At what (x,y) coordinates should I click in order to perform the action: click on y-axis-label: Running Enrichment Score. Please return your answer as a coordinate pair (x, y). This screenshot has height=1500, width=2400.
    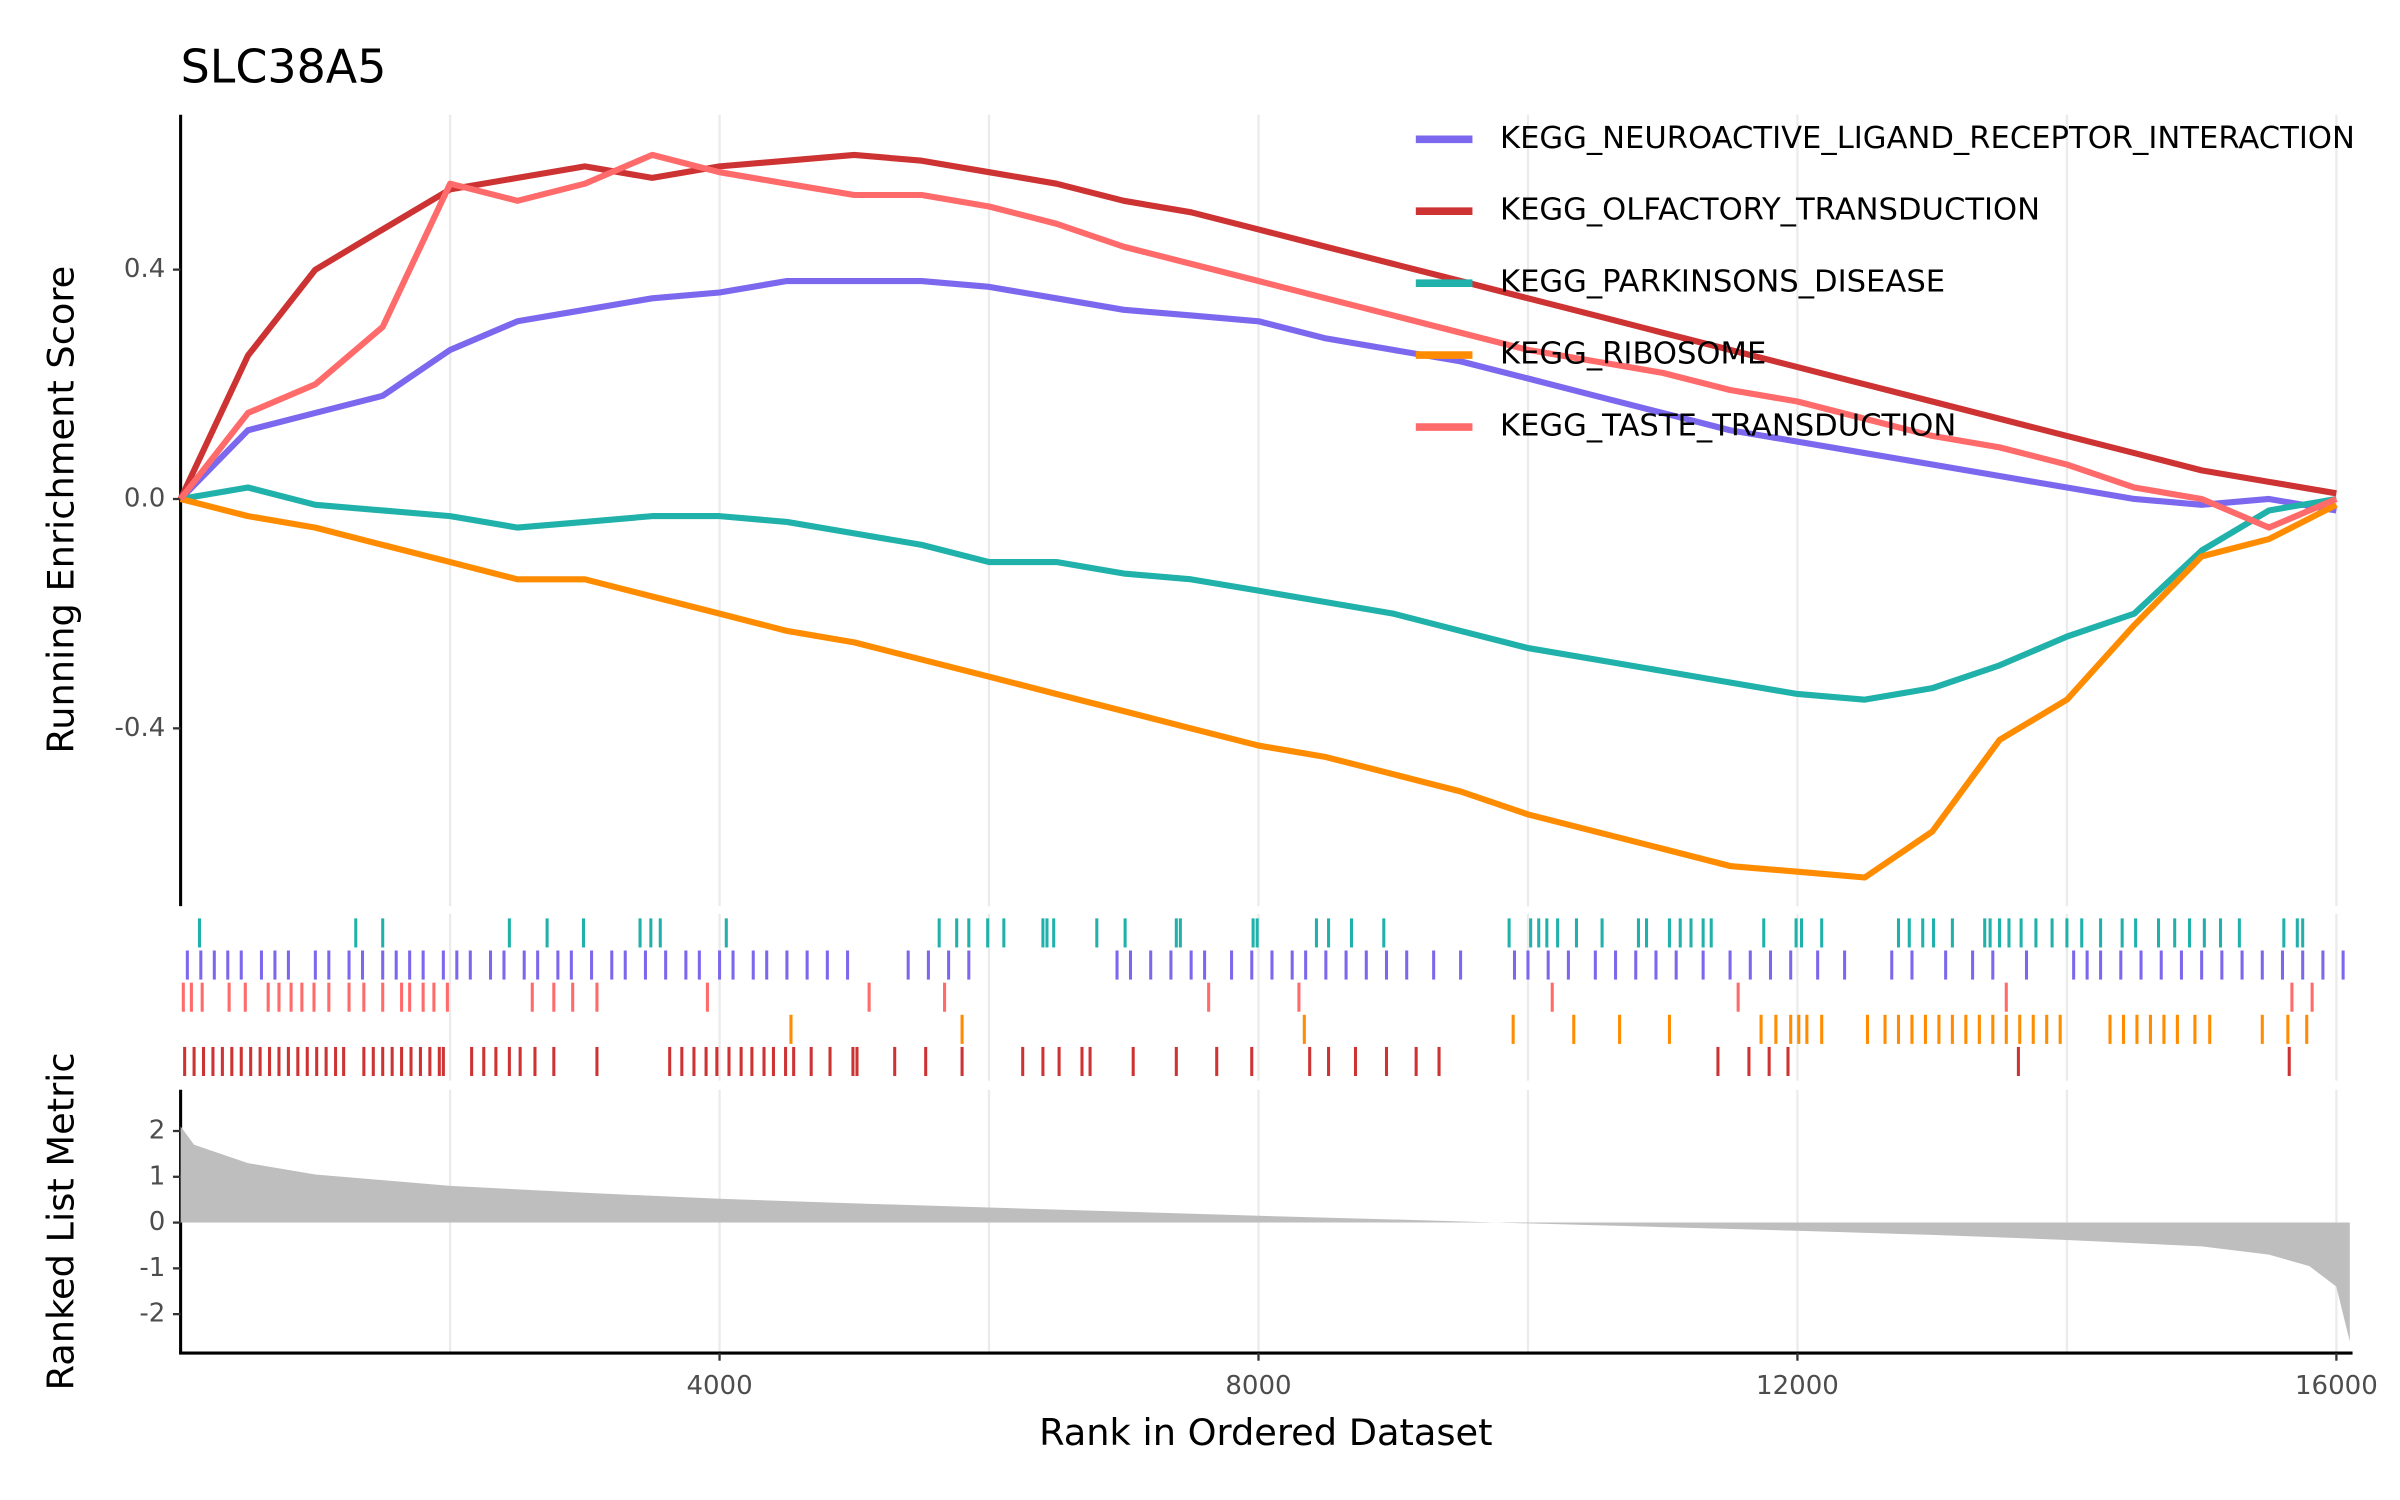
    Looking at the image, I should click on (60, 510).